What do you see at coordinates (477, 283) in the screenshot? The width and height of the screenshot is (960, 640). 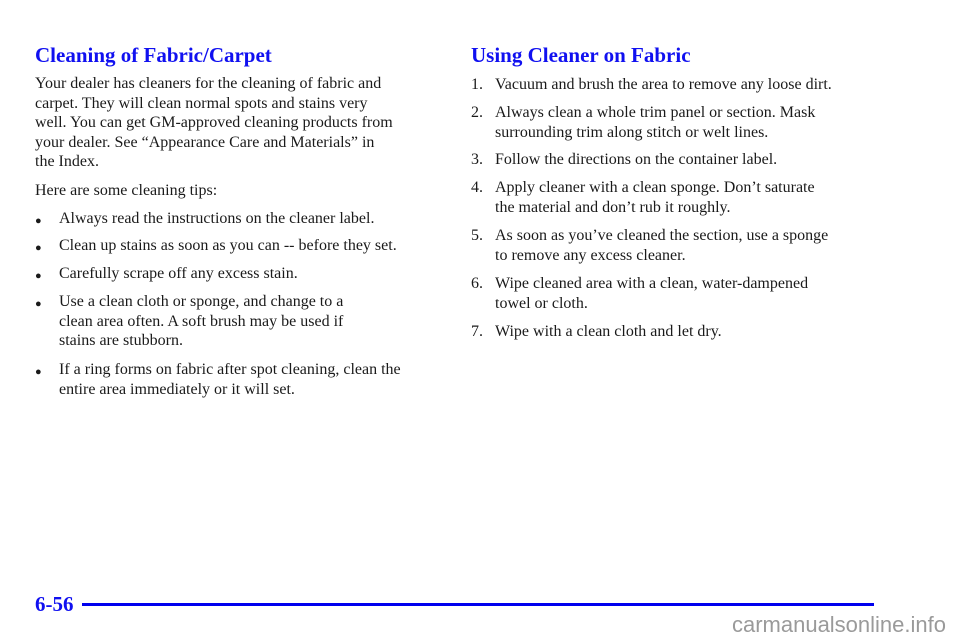 I see `step-number: 6.` at bounding box center [477, 283].